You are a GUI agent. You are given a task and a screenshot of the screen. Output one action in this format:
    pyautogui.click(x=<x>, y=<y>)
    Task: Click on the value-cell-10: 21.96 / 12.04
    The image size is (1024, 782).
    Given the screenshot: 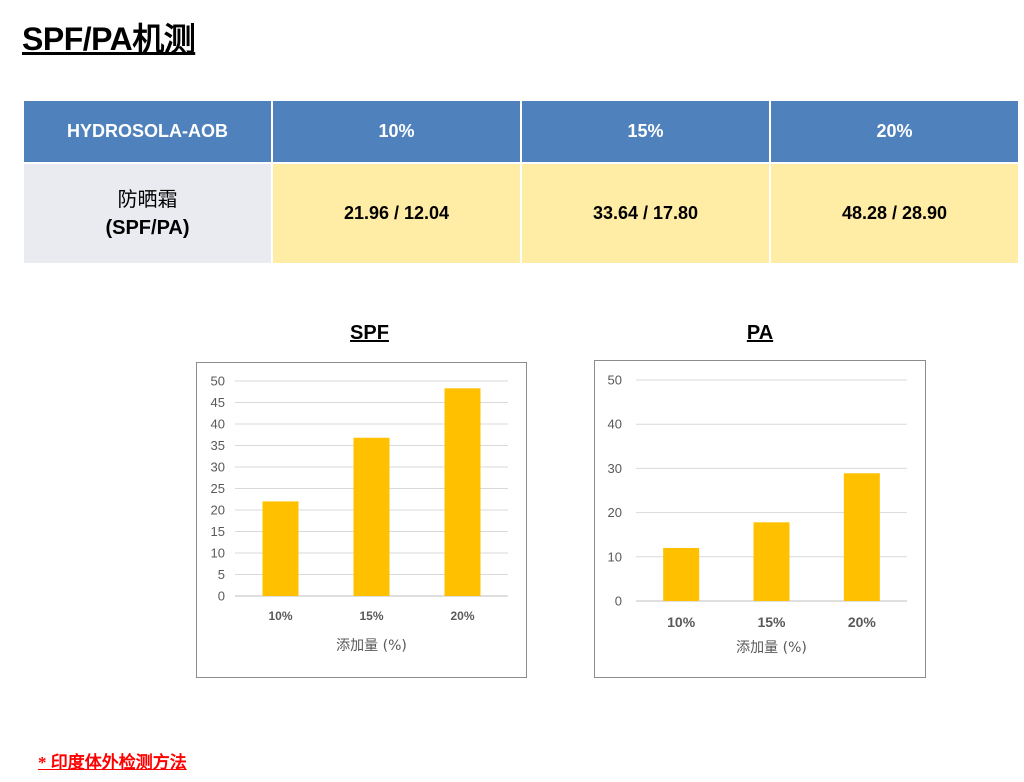 What is the action you would take?
    pyautogui.click(x=396, y=213)
    